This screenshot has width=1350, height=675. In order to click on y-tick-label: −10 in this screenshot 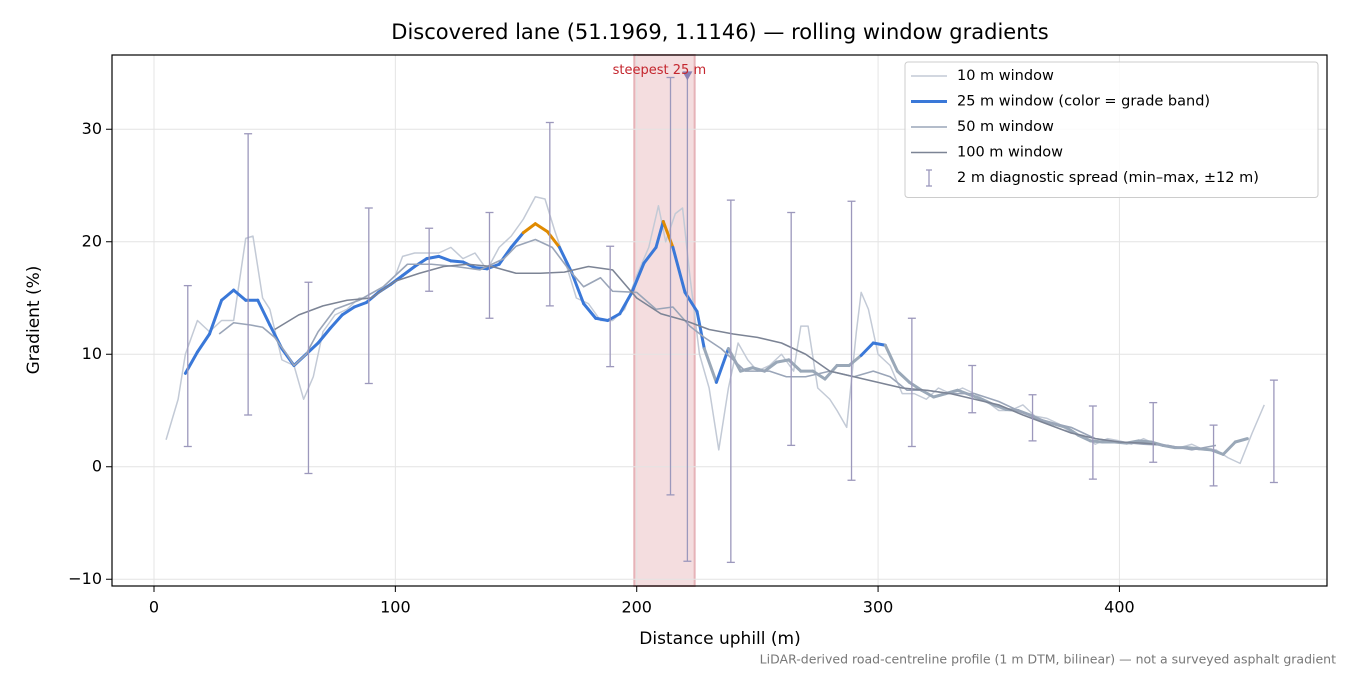, I will do `click(85, 578)`.